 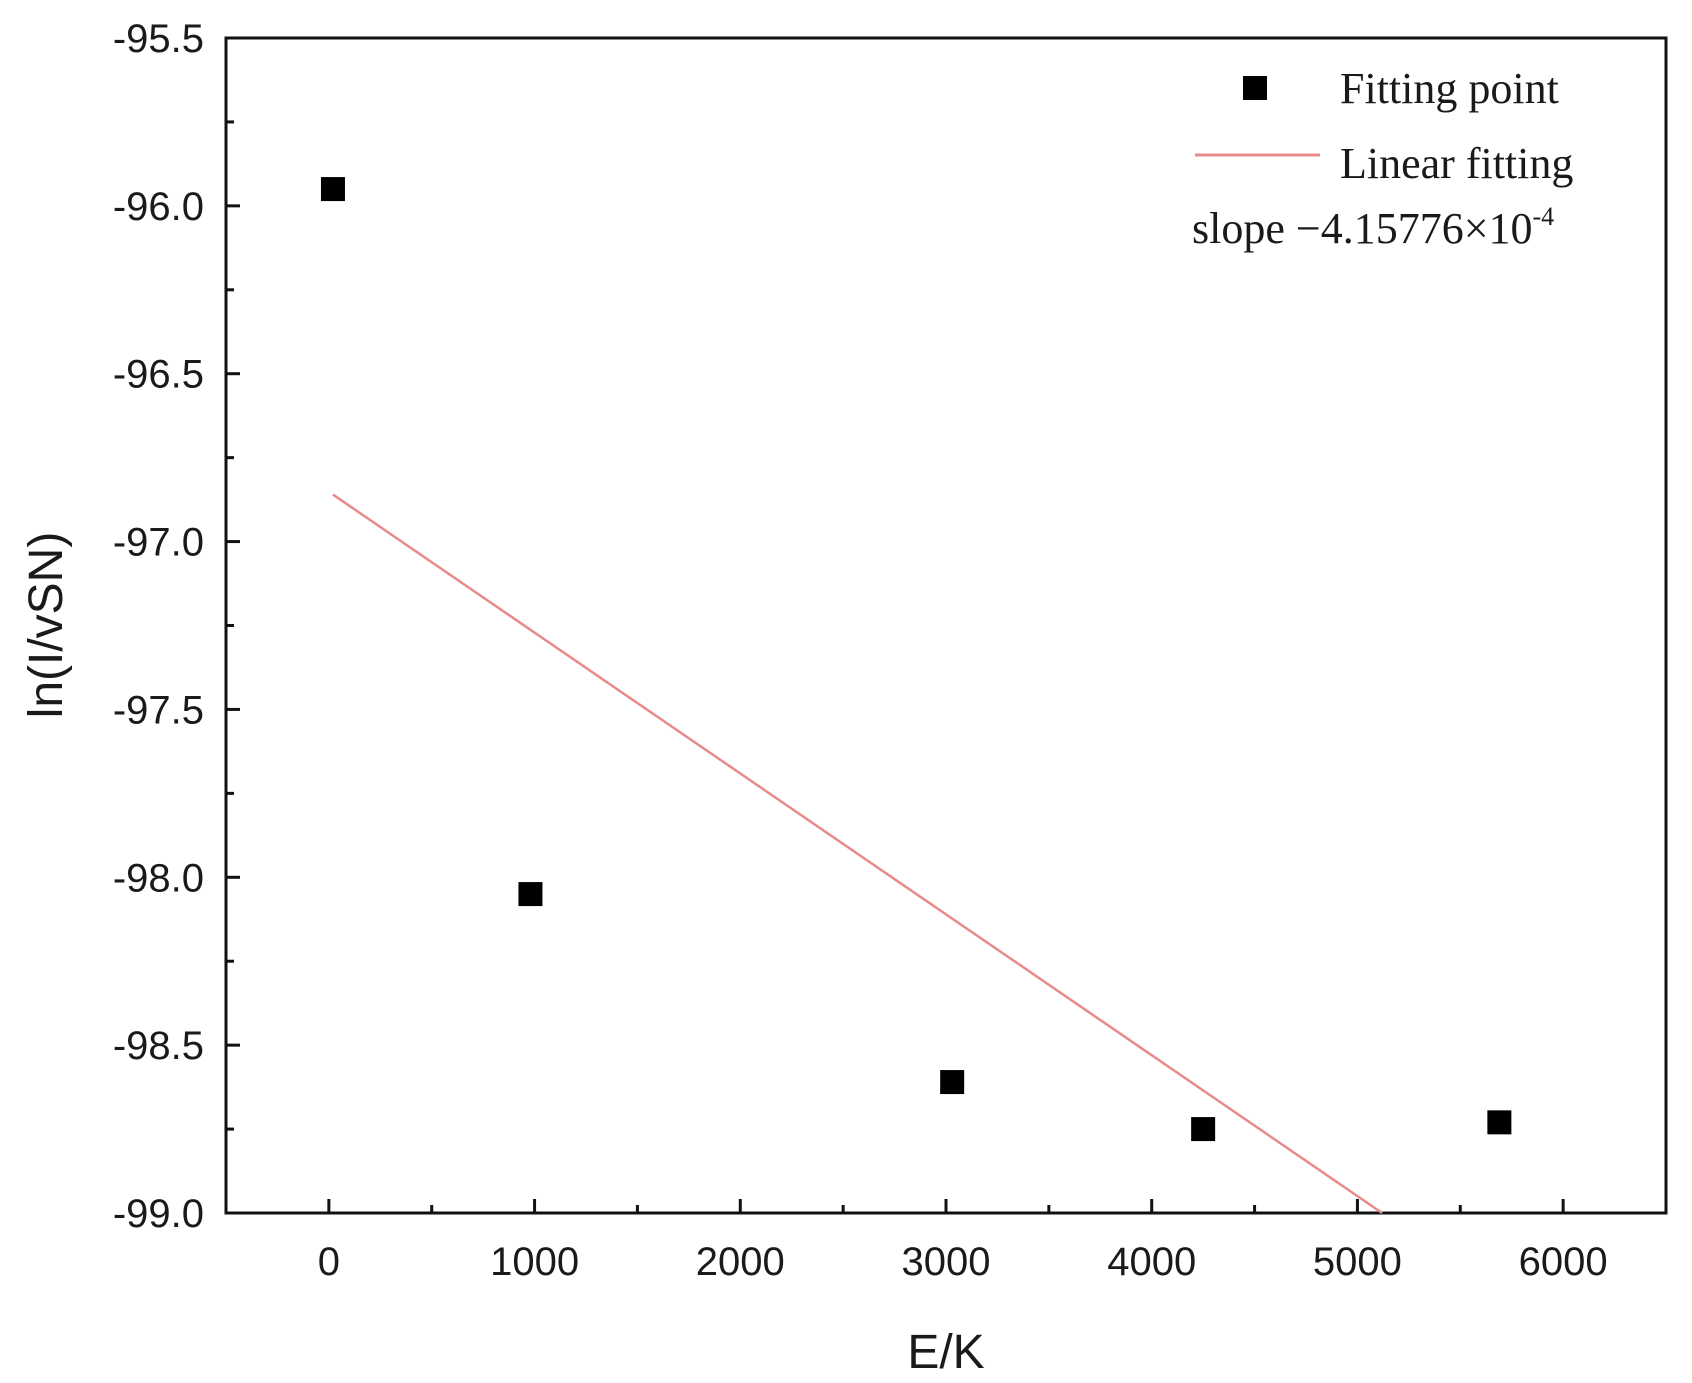 I want to click on y-tick-label: -95.5, so click(x=158, y=39).